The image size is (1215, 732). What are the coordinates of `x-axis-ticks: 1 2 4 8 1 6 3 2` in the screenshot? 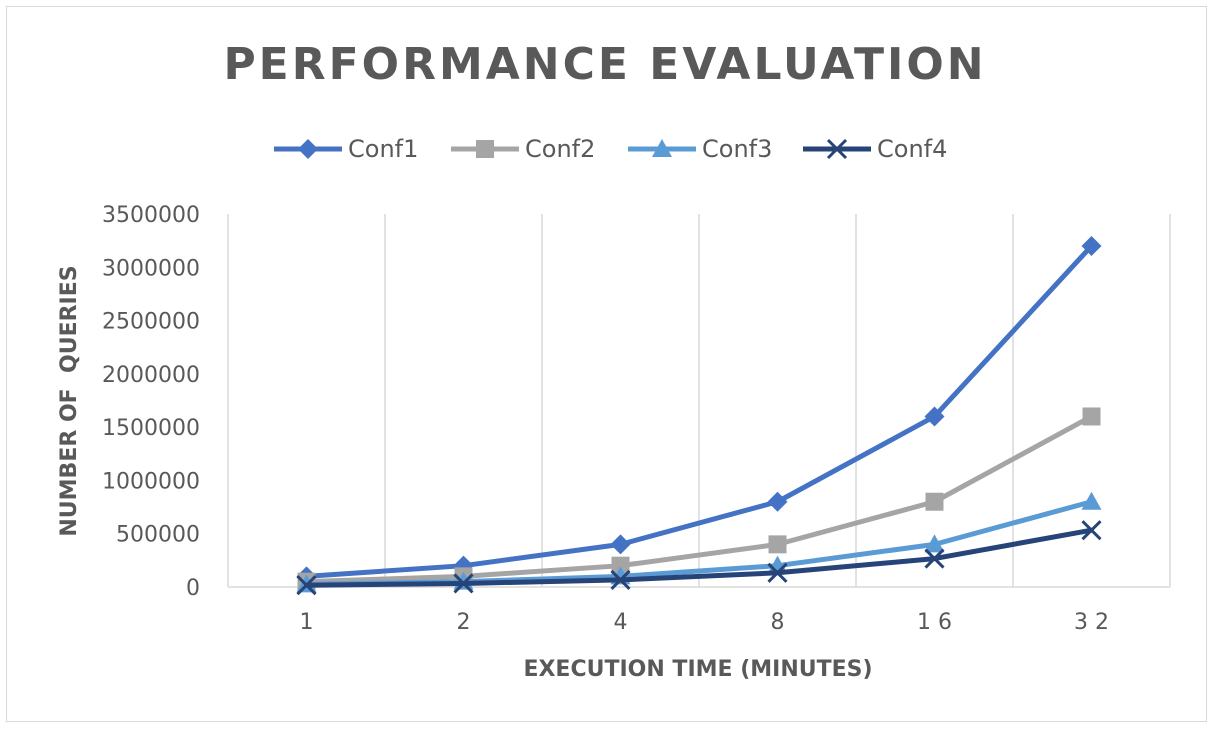 It's located at (705, 622).